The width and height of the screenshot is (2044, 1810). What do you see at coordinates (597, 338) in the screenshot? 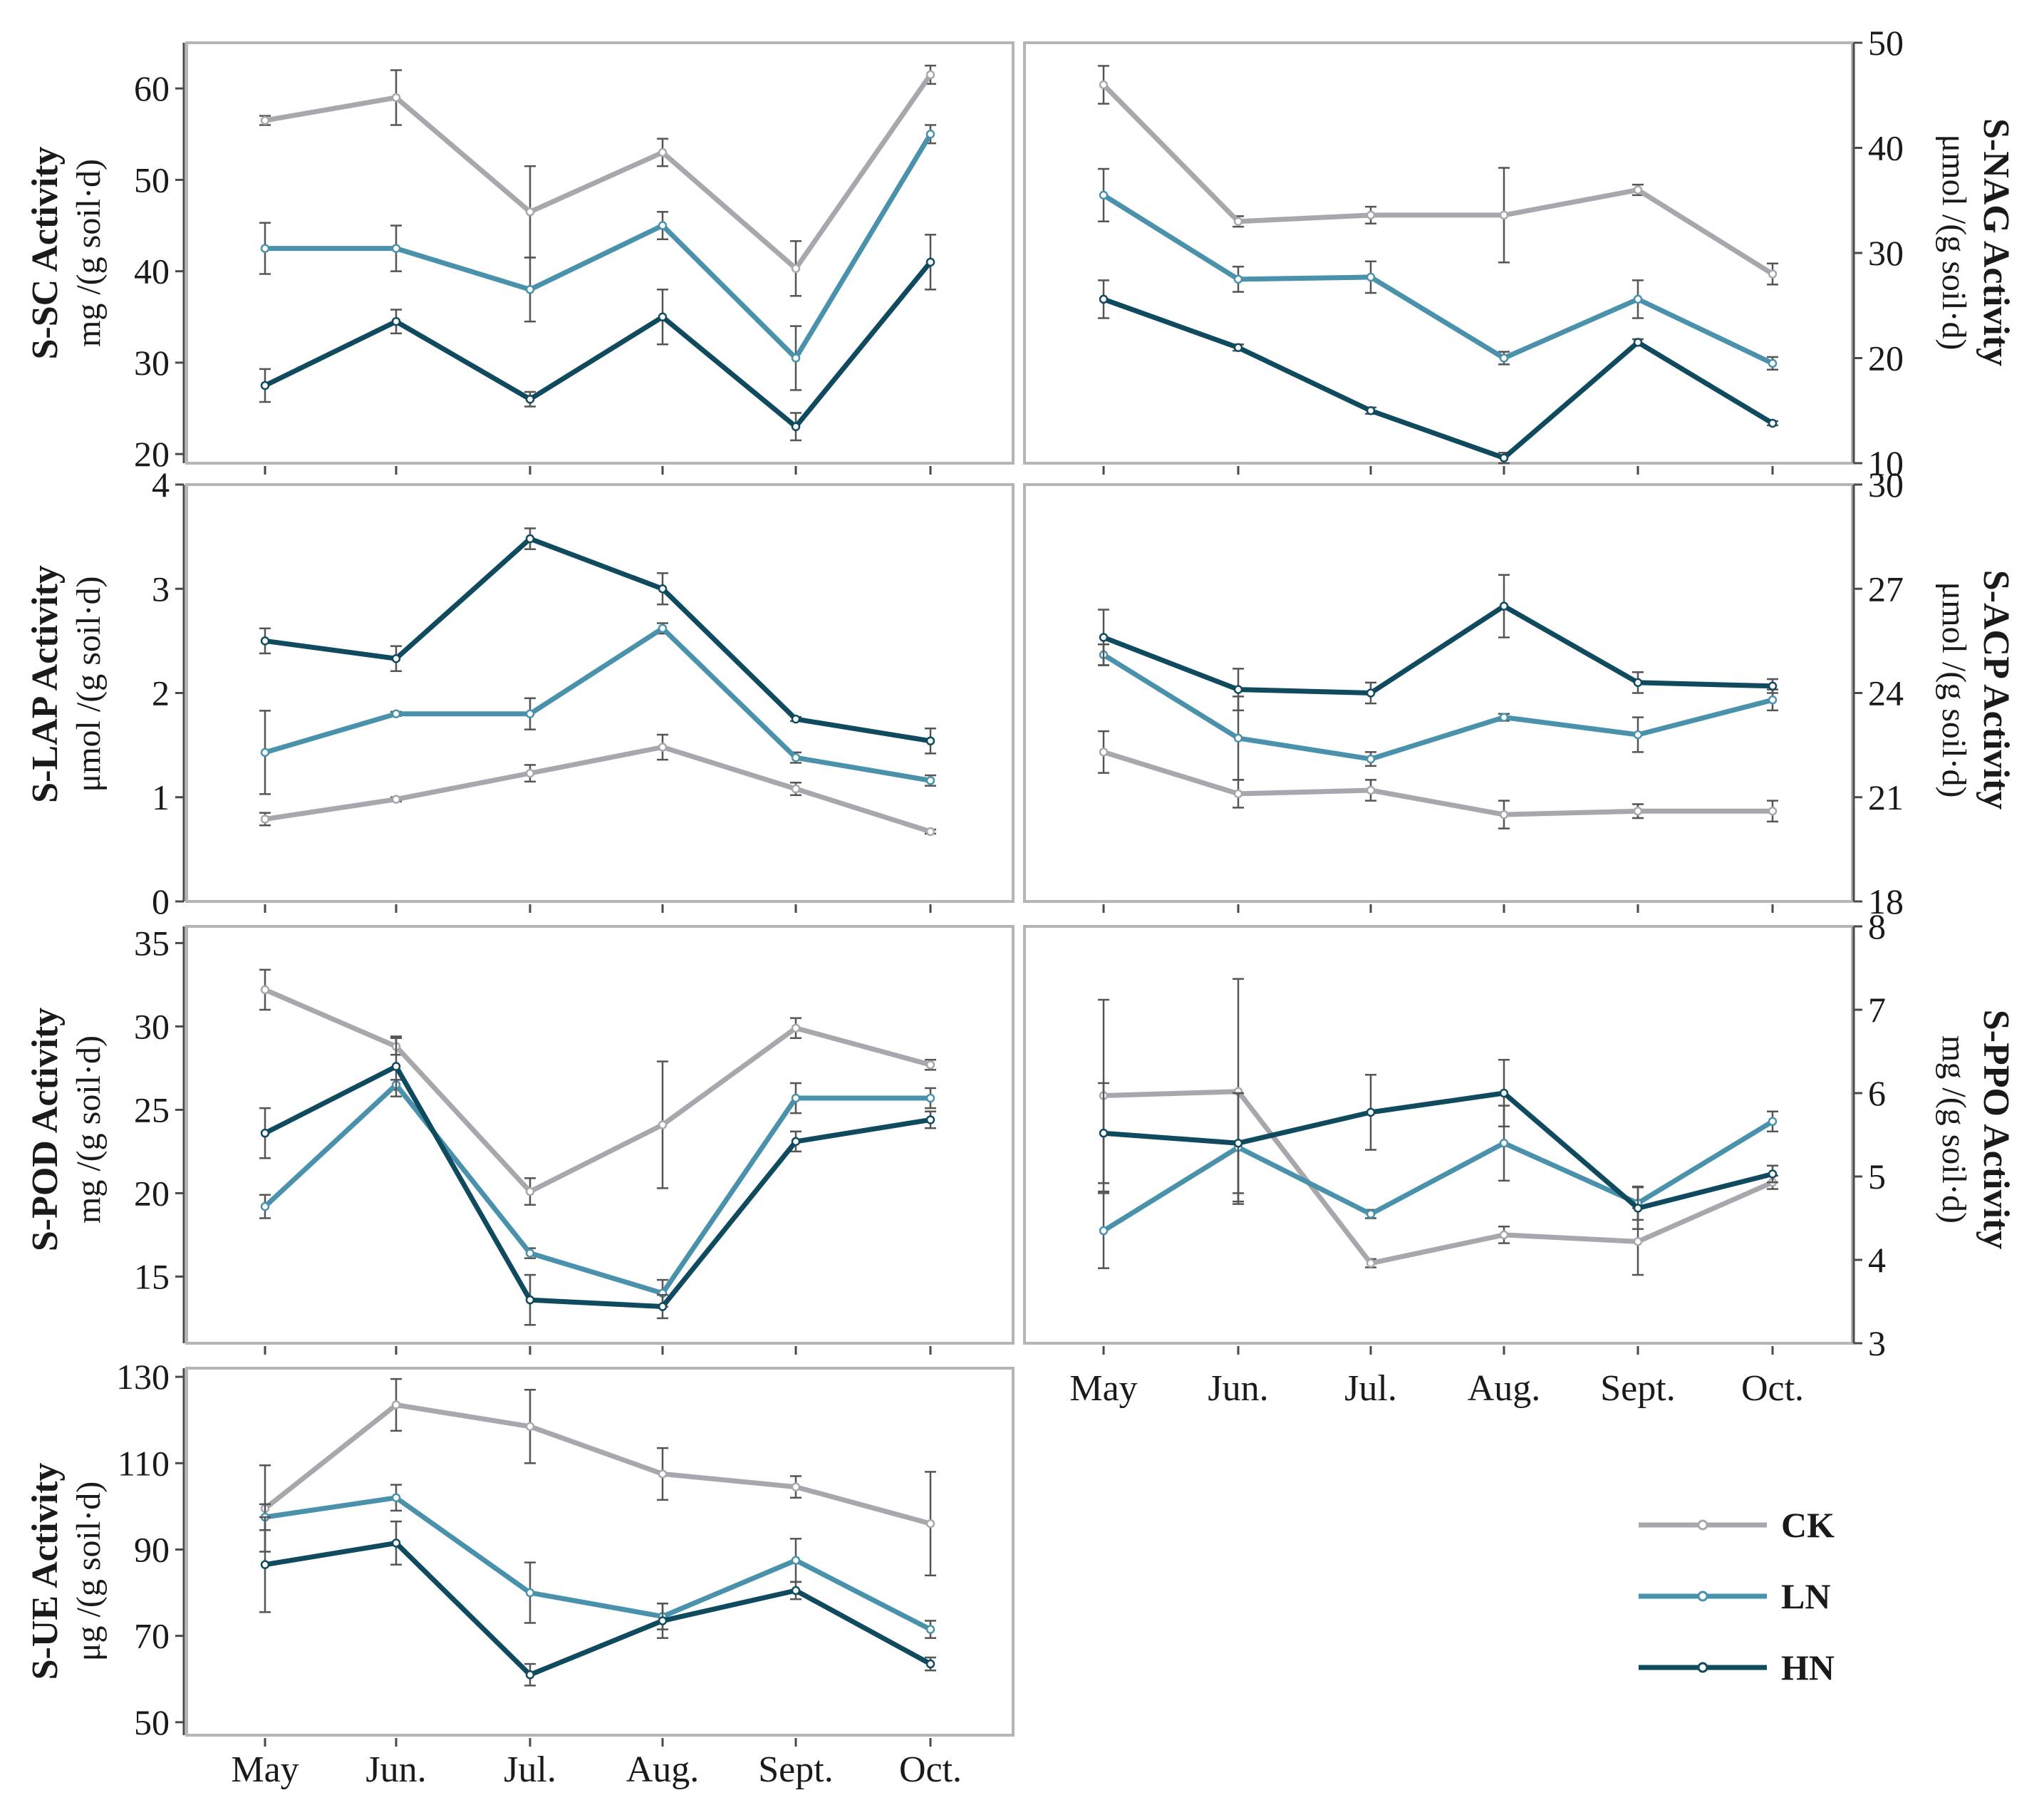
I see `ssc-series-hn` at bounding box center [597, 338].